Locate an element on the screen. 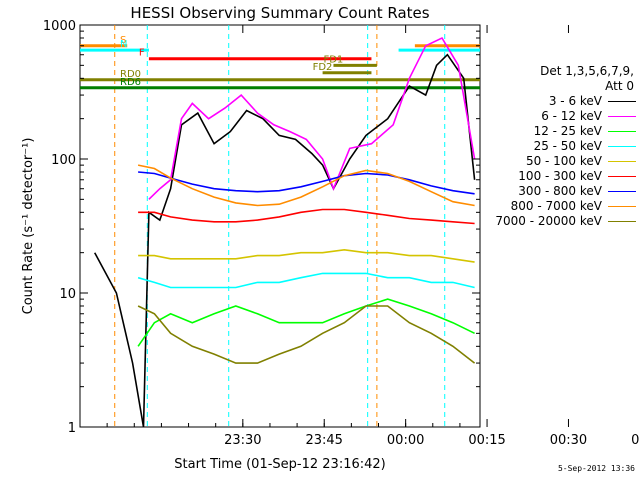  legend-entry-label: 800 - 7000 keV is located at coordinates (556, 206).